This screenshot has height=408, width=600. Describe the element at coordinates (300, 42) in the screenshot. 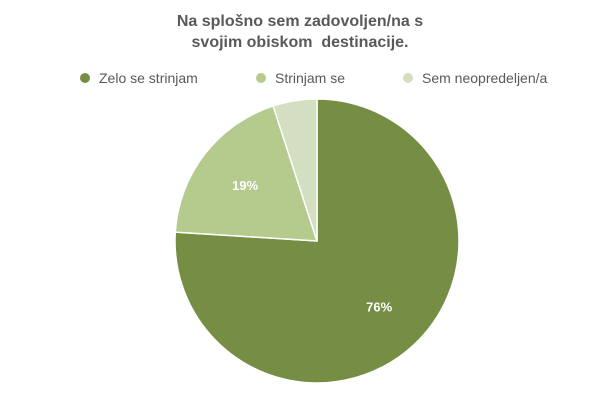

I see `chart-title-line-2: svojim obiskom destinacije.` at that location.